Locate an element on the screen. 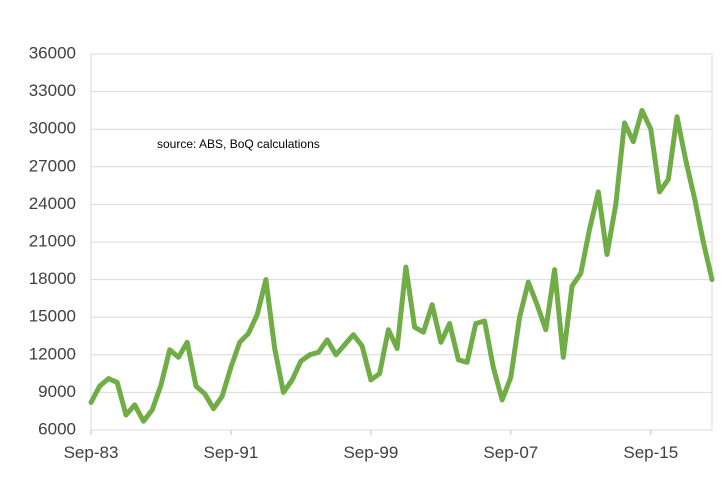 Image resolution: width=728 pixels, height=500 pixels. y-tick-label: 18000 is located at coordinates (52, 278).